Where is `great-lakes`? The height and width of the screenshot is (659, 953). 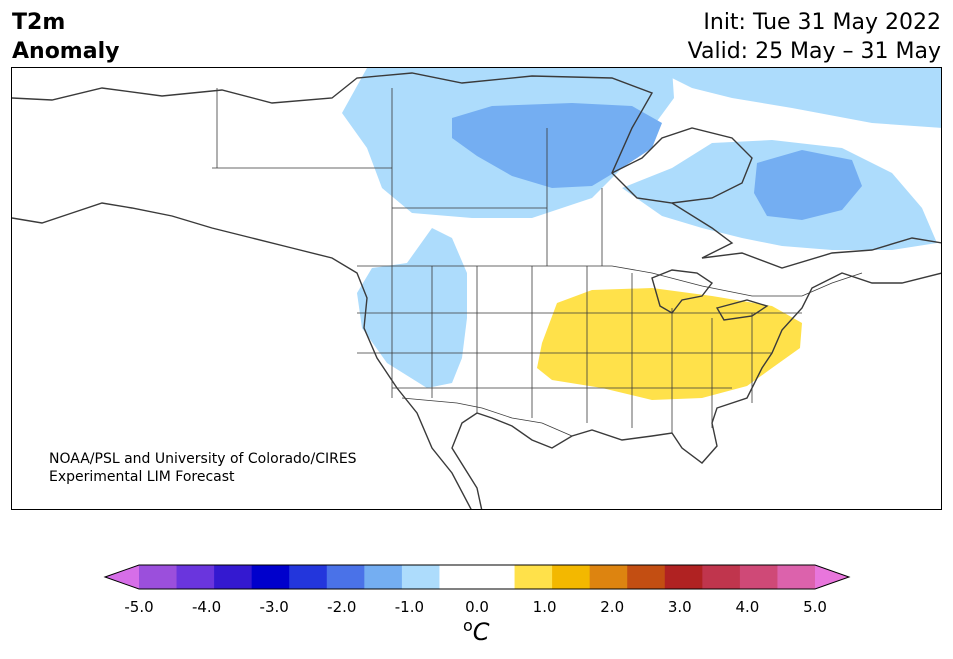 great-lakes is located at coordinates (710, 295).